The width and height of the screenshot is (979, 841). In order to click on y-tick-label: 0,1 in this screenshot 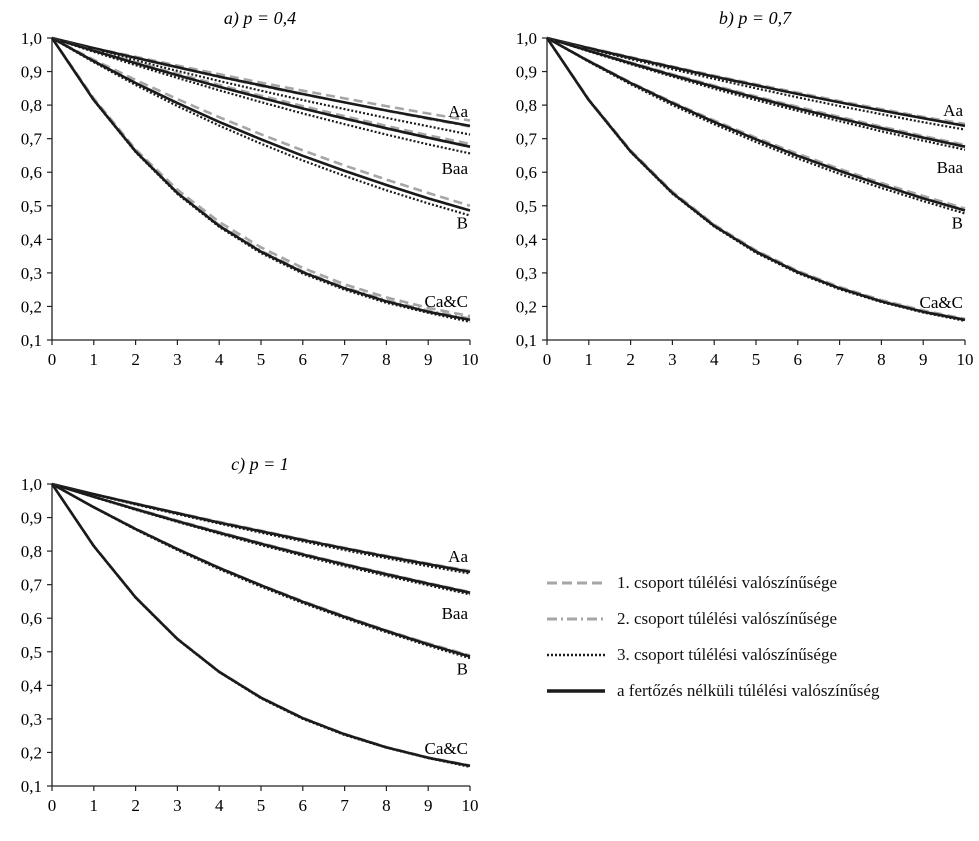, I will do `click(31, 340)`.